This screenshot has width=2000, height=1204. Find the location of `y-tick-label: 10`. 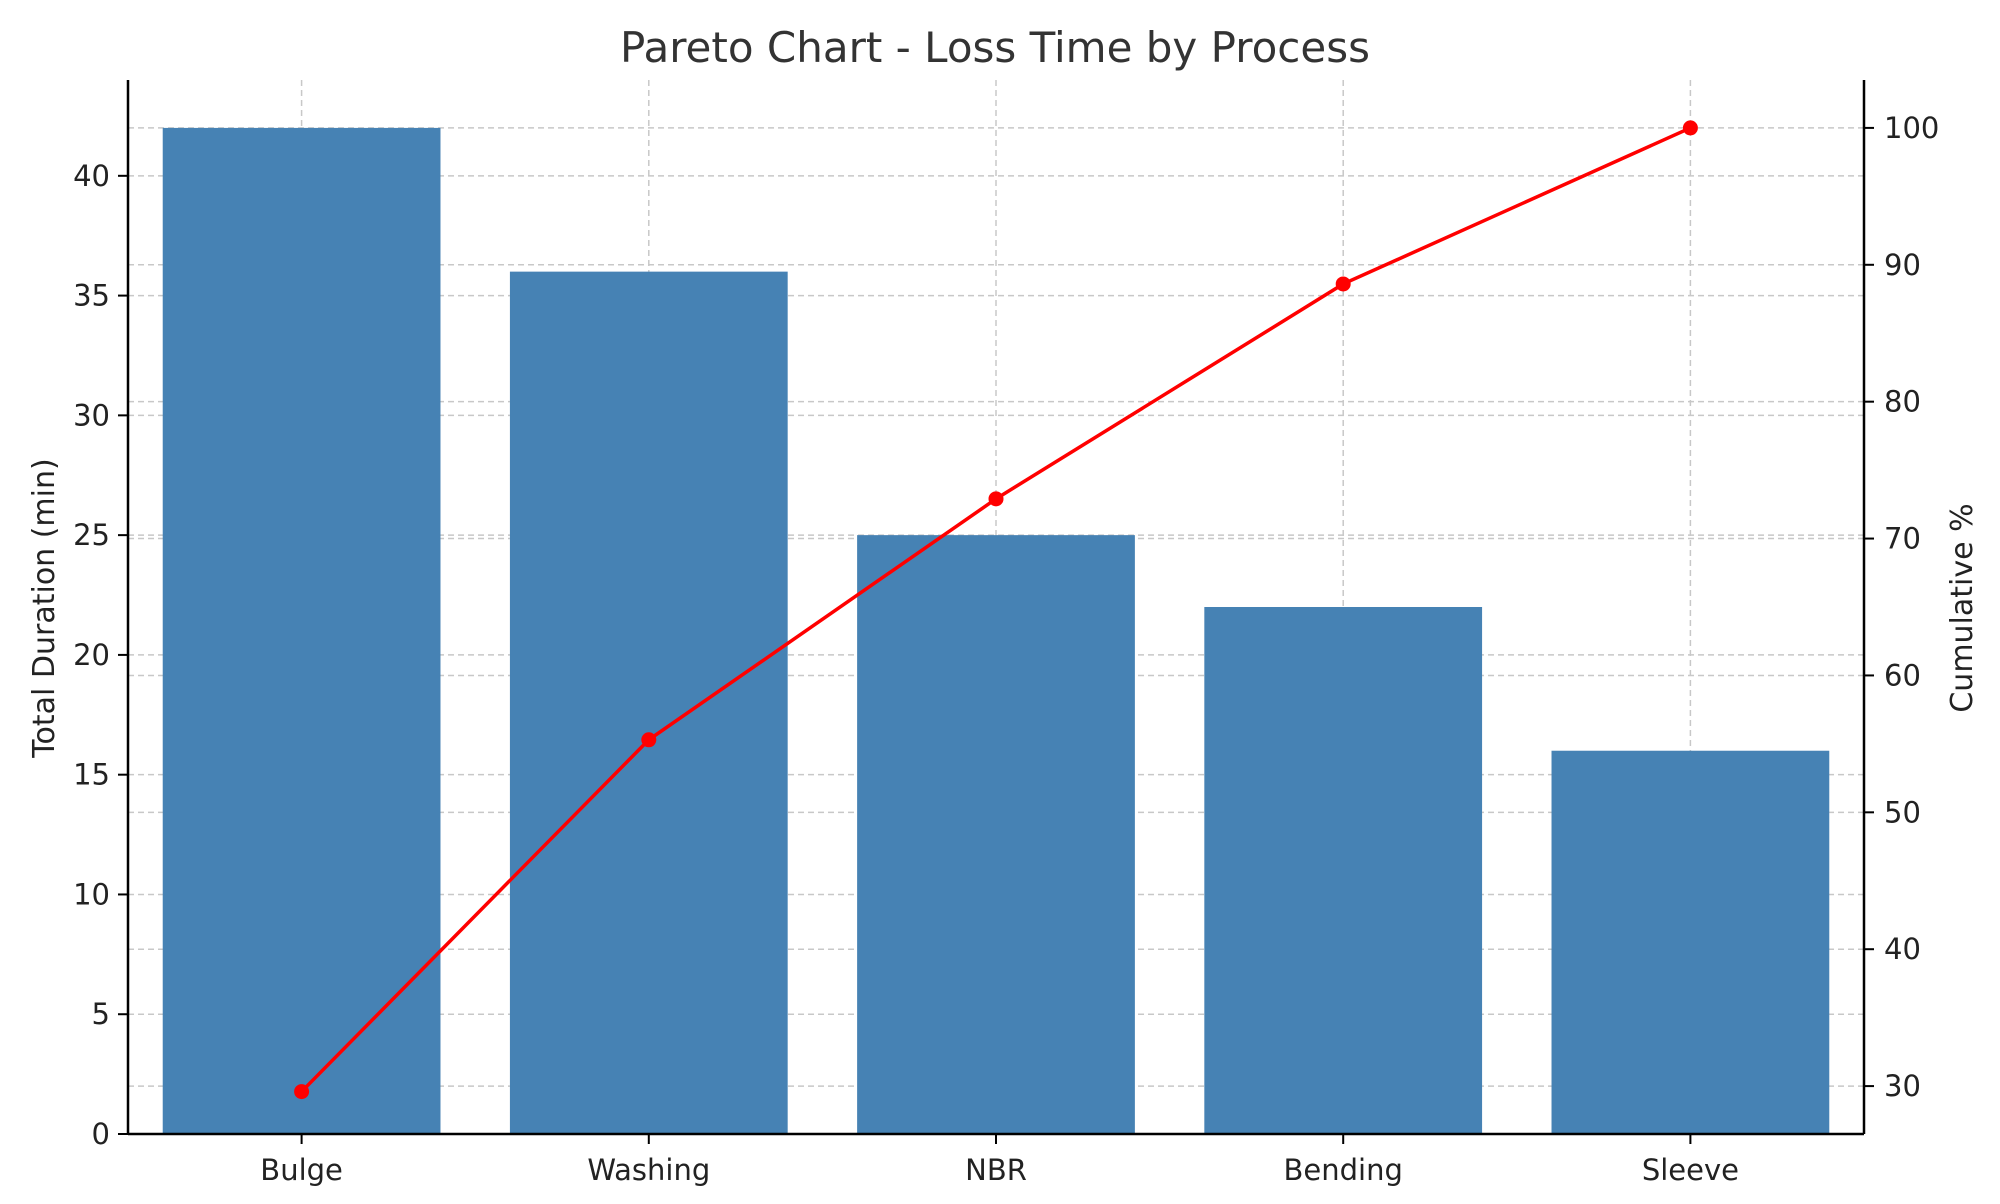

y-tick-label: 10 is located at coordinates (91, 894).